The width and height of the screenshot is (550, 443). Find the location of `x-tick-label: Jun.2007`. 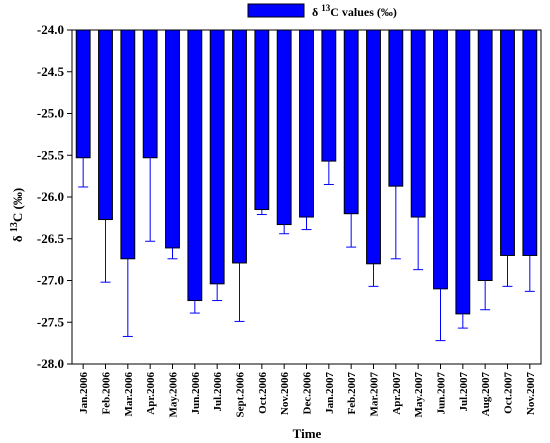

x-tick-label: Jun.2007 is located at coordinates (442, 393).